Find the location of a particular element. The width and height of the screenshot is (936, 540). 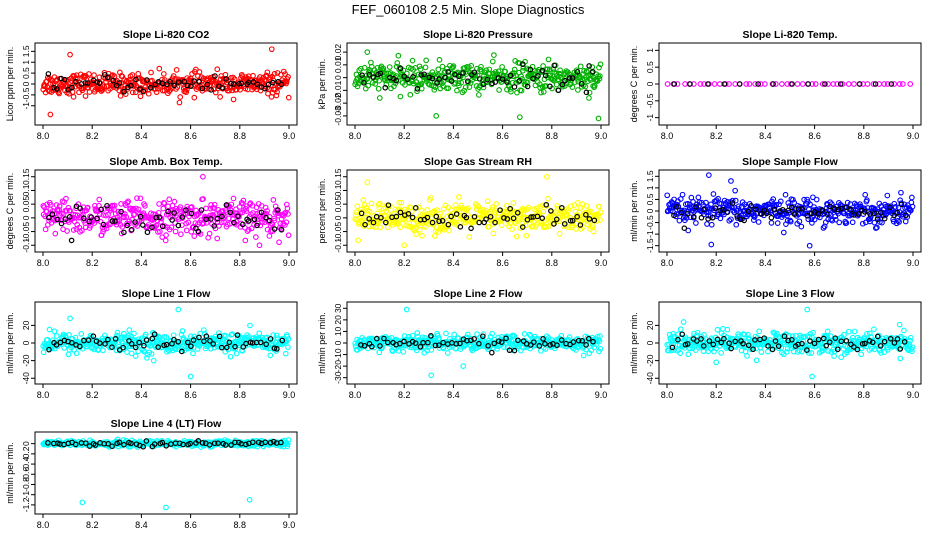

y-tick-label: -10 is located at coordinates (338, 354).